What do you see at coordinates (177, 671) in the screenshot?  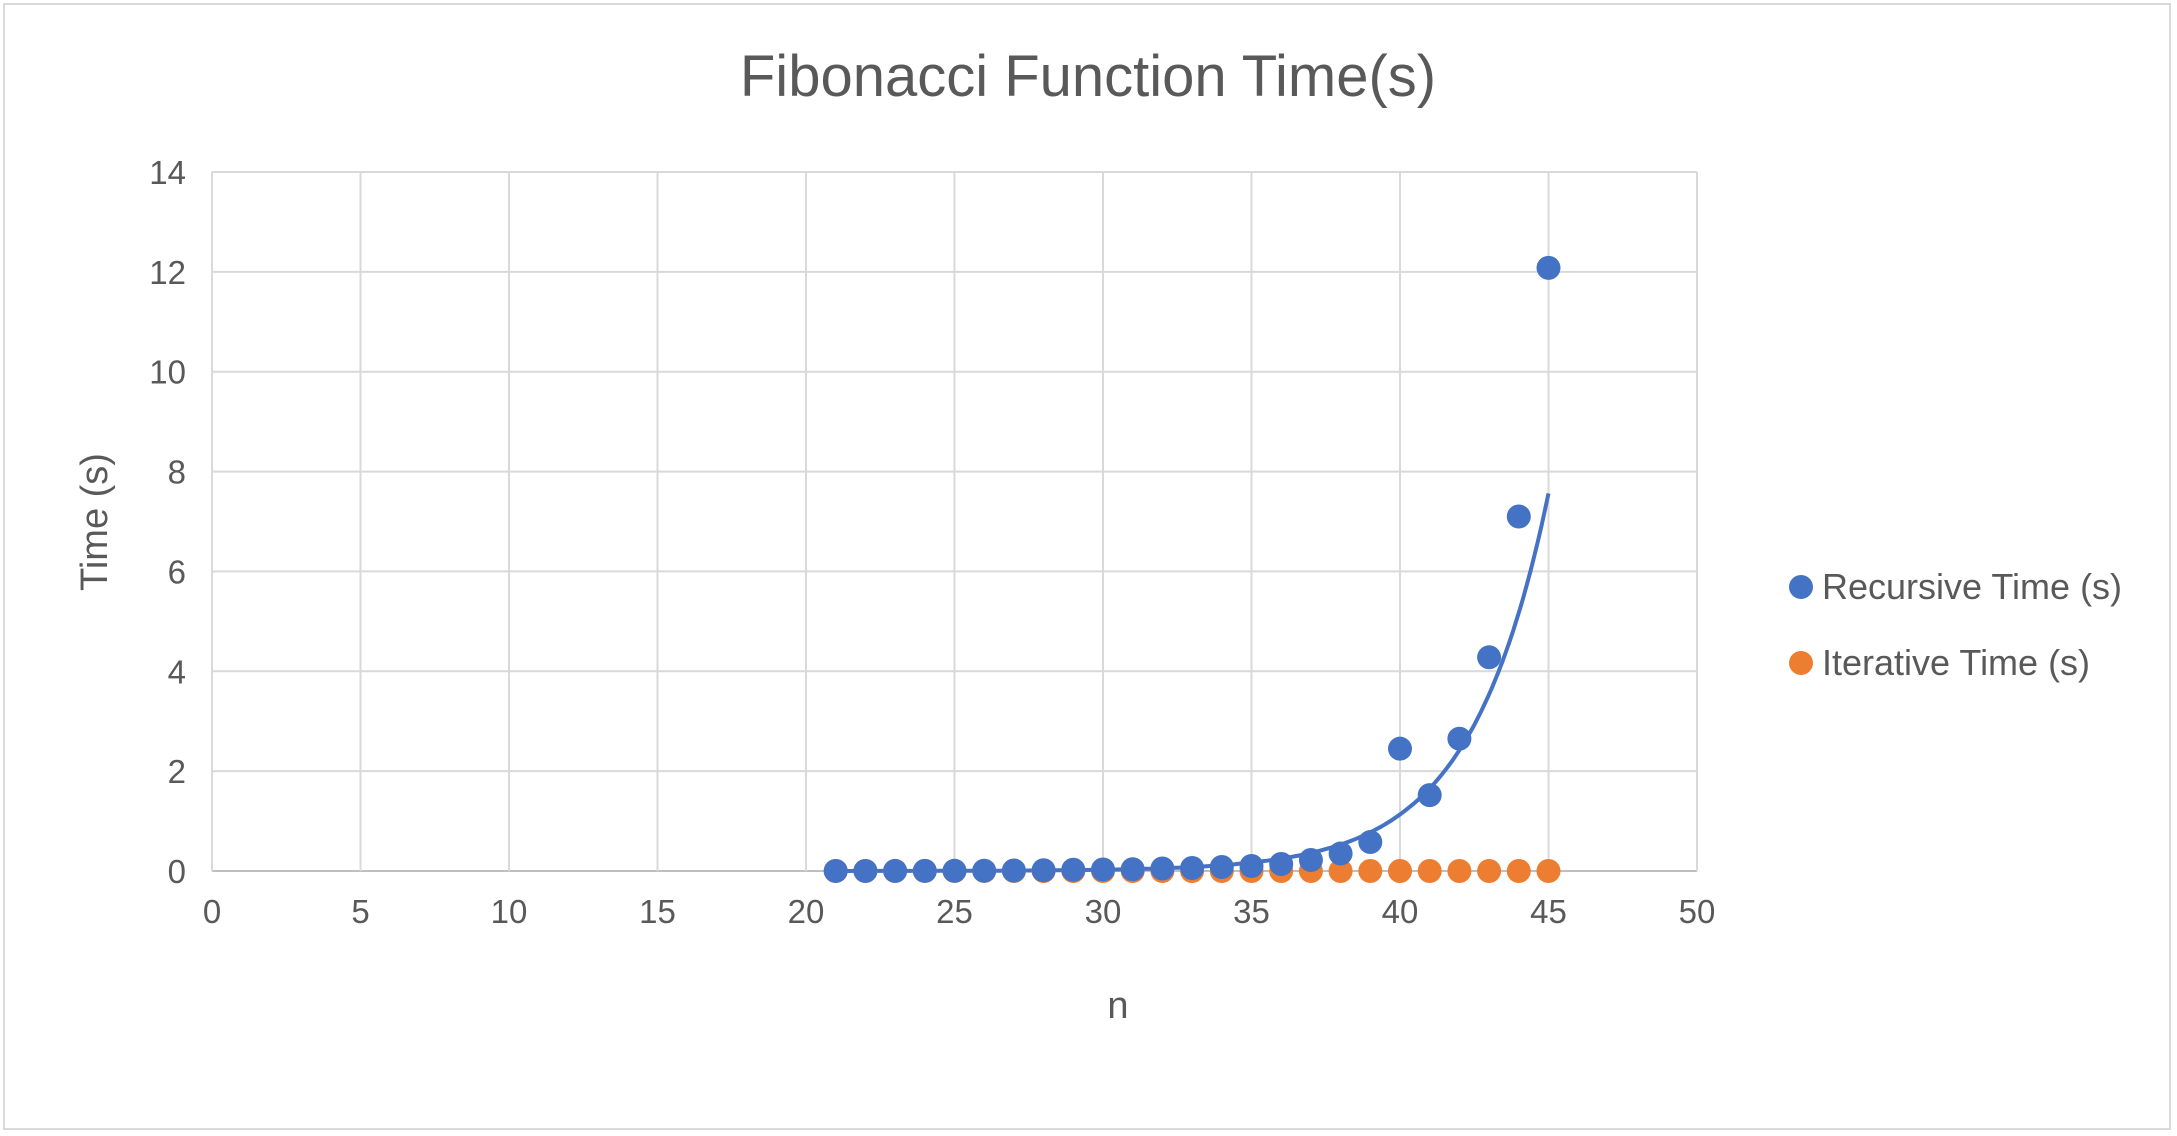 I see `y-tick-label: 4` at bounding box center [177, 671].